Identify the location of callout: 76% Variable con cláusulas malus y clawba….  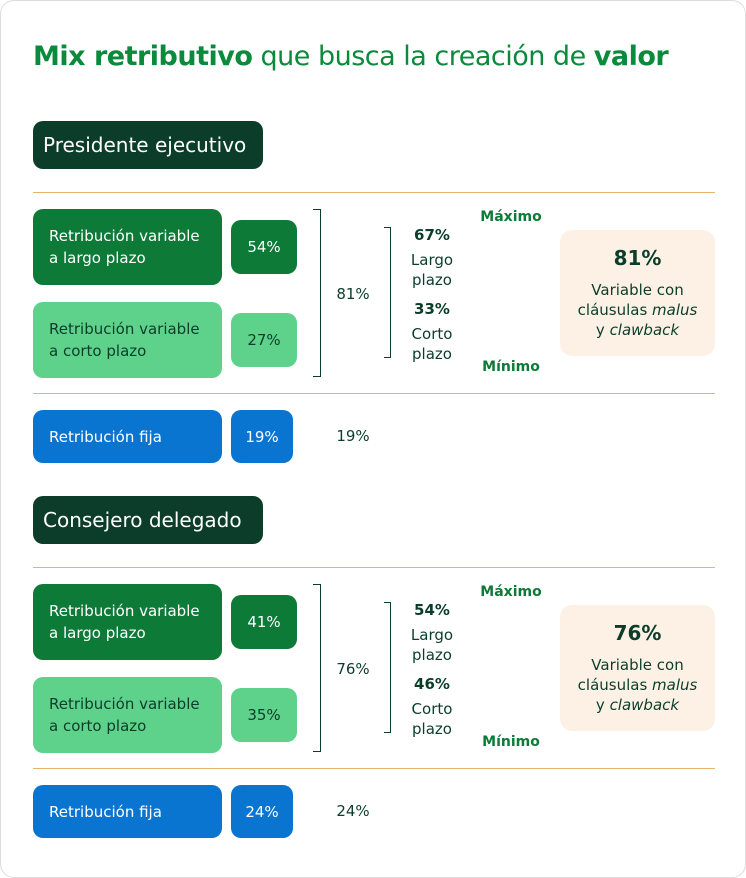
(637, 668).